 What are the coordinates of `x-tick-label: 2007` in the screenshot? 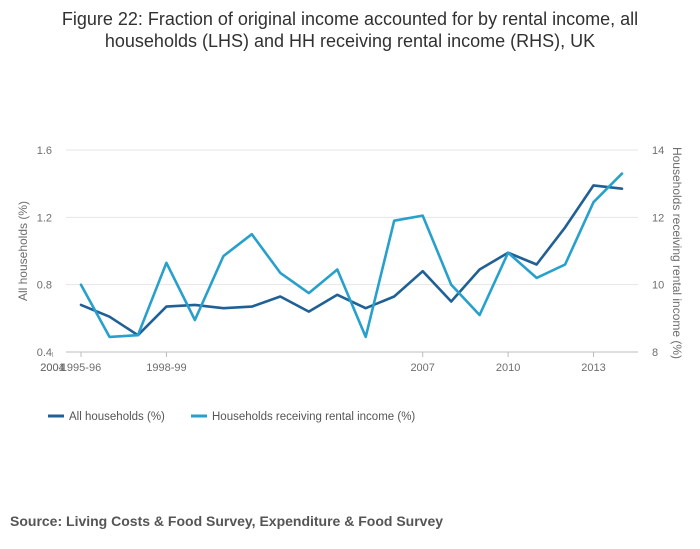 It's located at (422, 368).